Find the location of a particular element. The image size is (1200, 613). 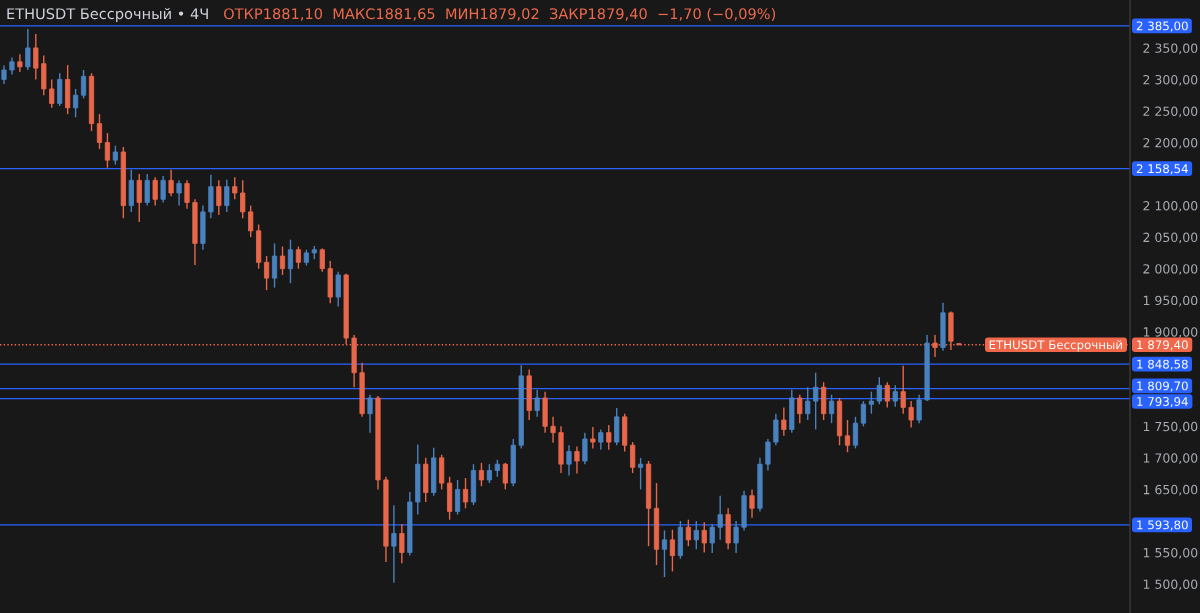

y-tick-label: 2 000,00 is located at coordinates (1170, 269).